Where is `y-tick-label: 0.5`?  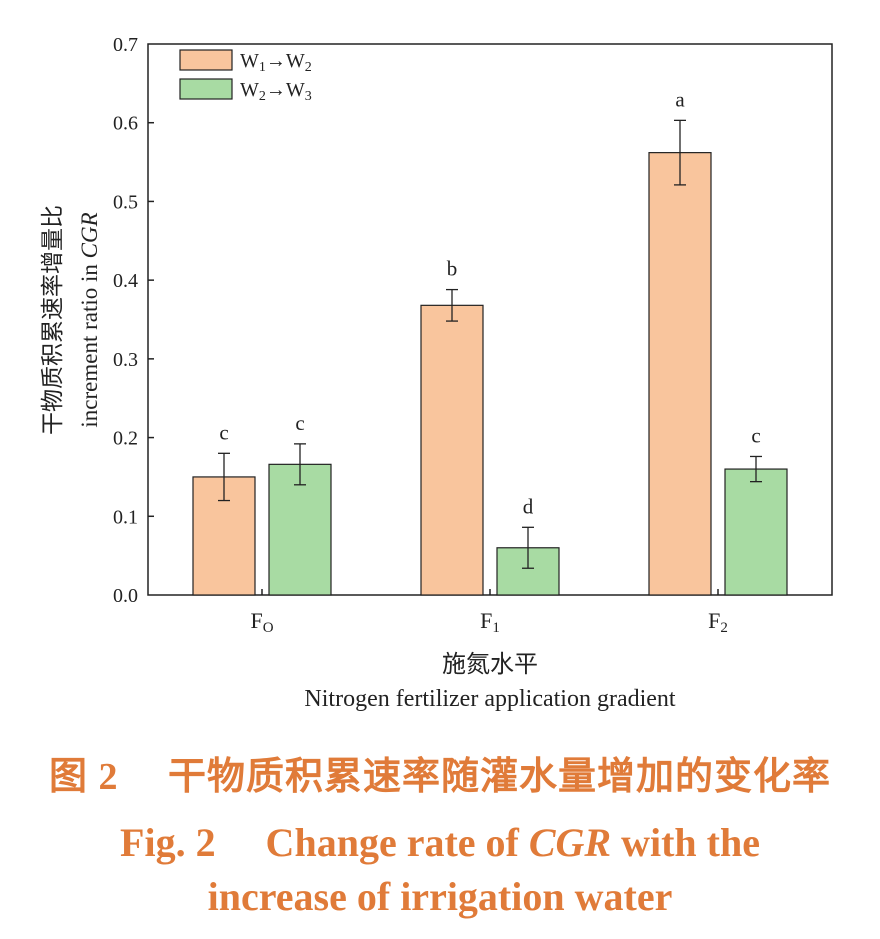 y-tick-label: 0.5 is located at coordinates (125, 202).